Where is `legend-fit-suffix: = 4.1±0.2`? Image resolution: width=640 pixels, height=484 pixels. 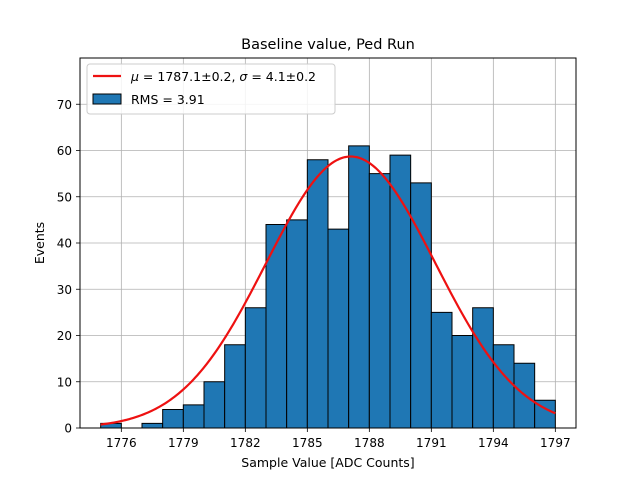
legend-fit-suffix: = 4.1±0.2 is located at coordinates (281, 76).